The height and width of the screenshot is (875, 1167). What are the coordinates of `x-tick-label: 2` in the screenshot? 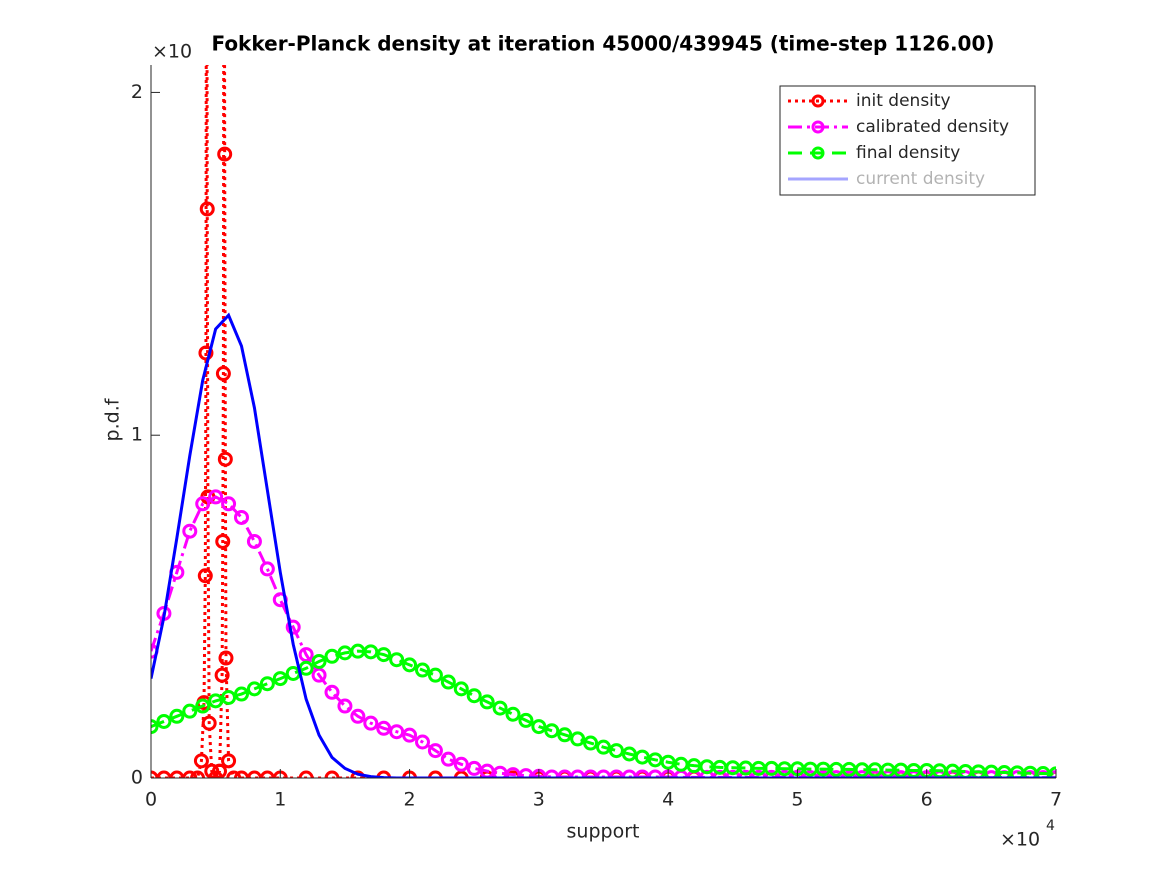 It's located at (410, 800).